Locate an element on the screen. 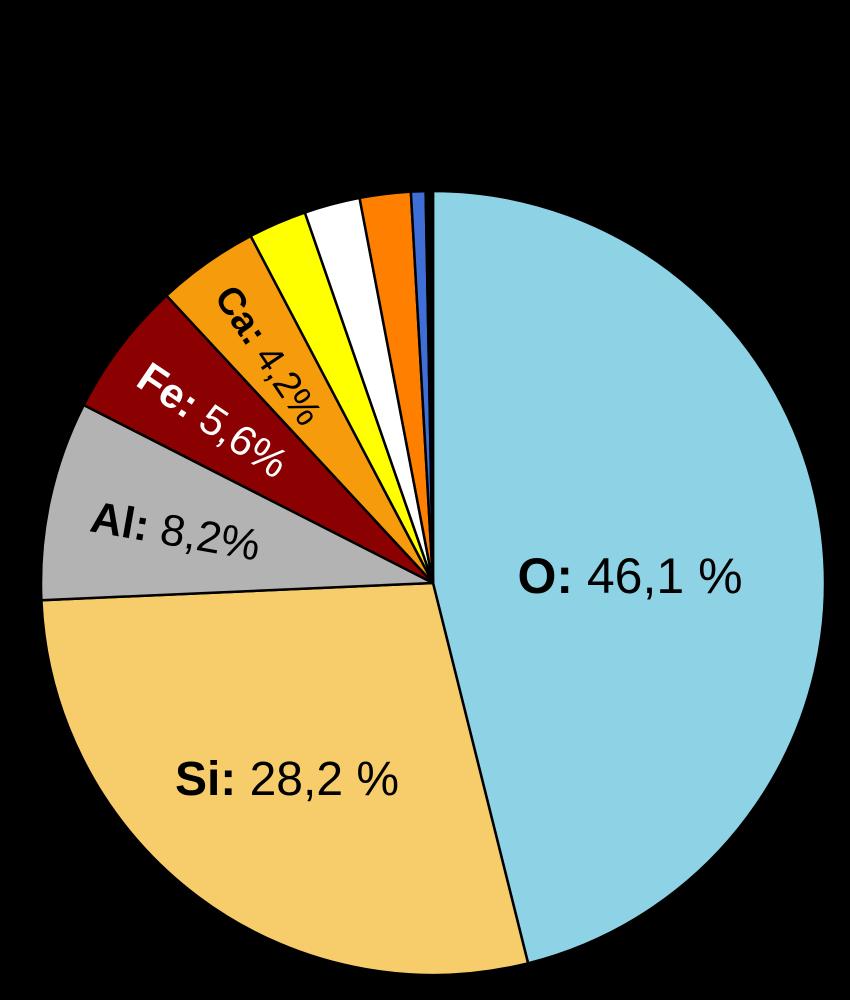 Image resolution: width=850 pixels, height=1000 pixels. slice-label-symbol: O: is located at coordinates (551, 576).